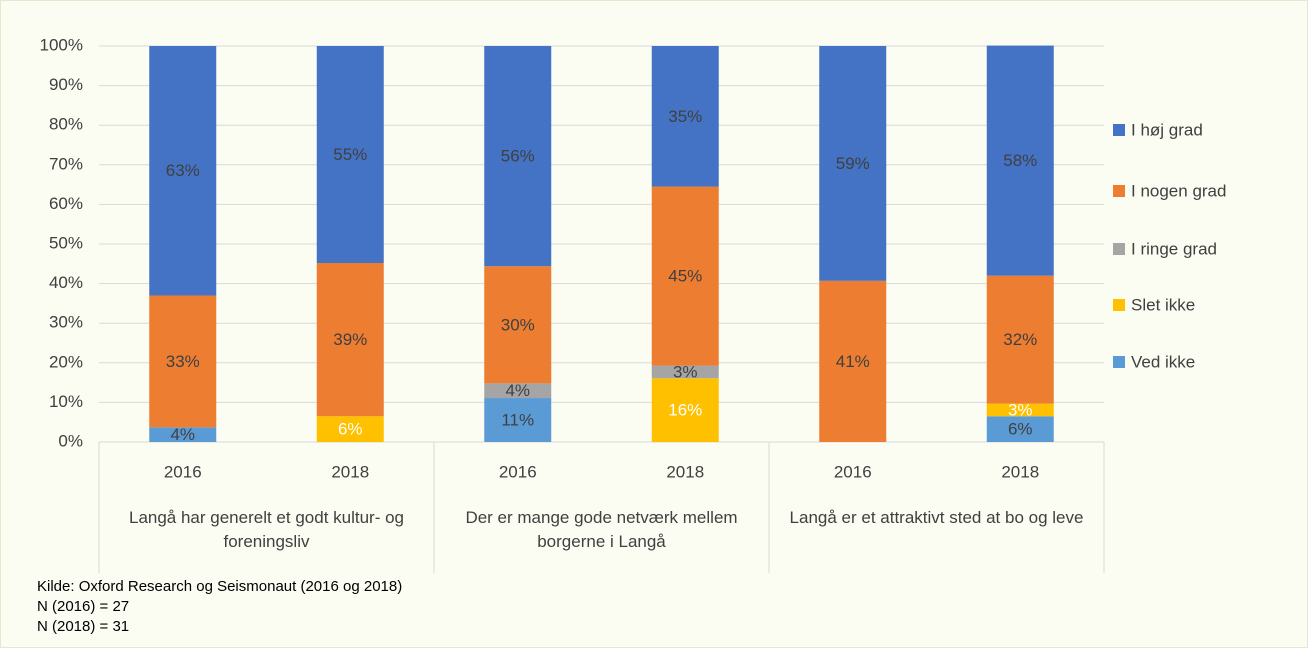  Describe the element at coordinates (1163, 361) in the screenshot. I see `legend-label: Ved ikke` at that location.